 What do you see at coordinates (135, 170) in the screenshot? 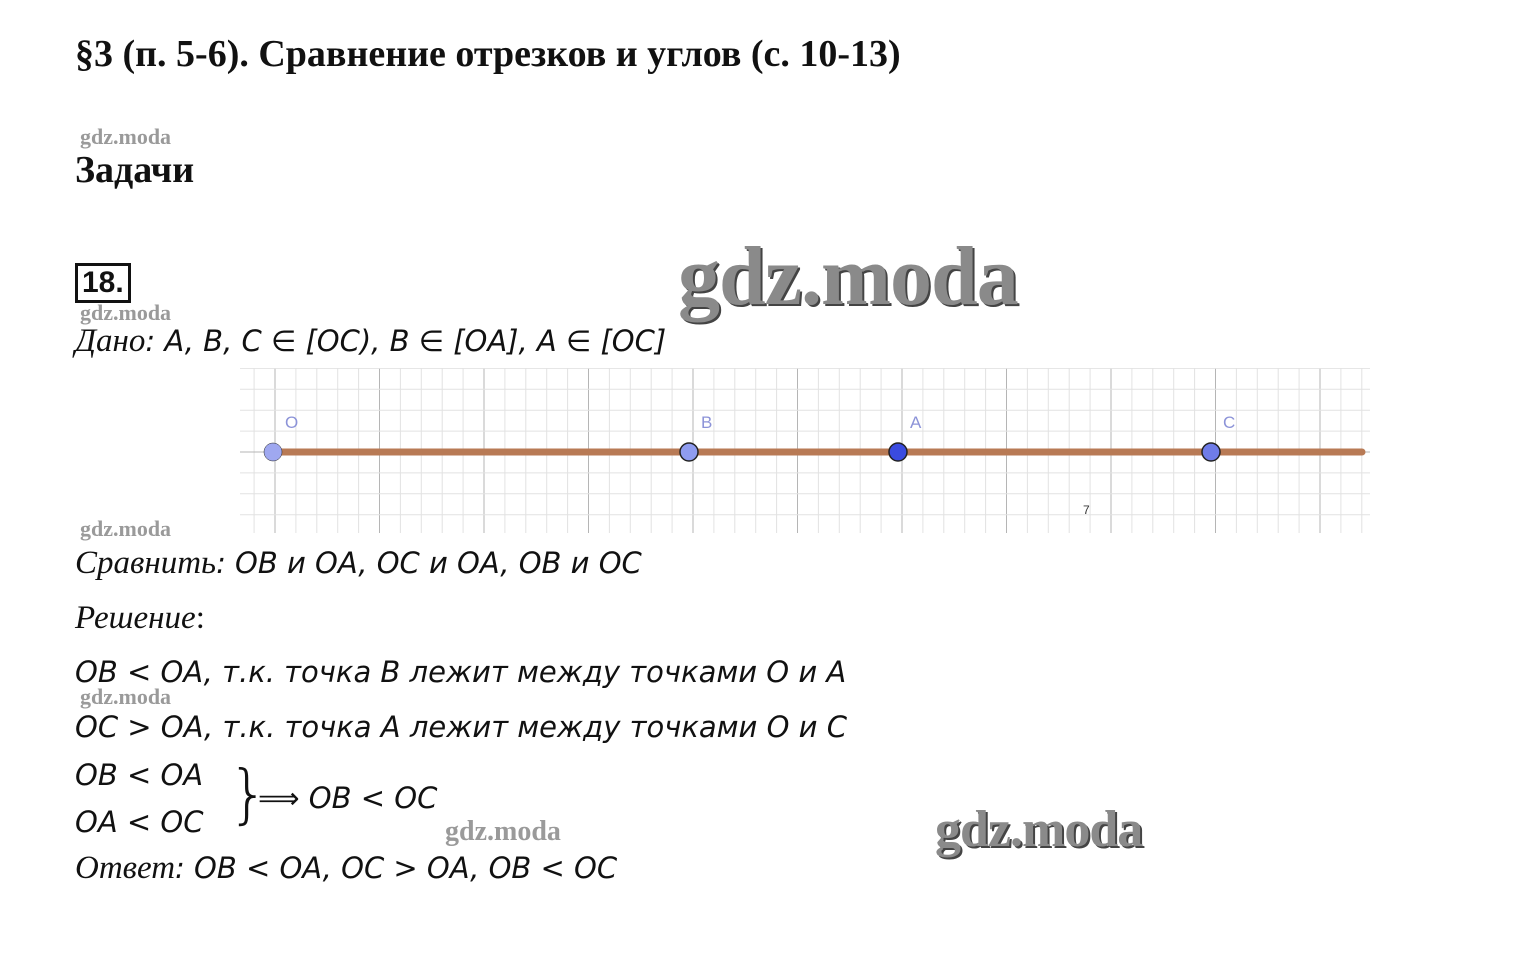
I see `section-heading: Задачи` at bounding box center [135, 170].